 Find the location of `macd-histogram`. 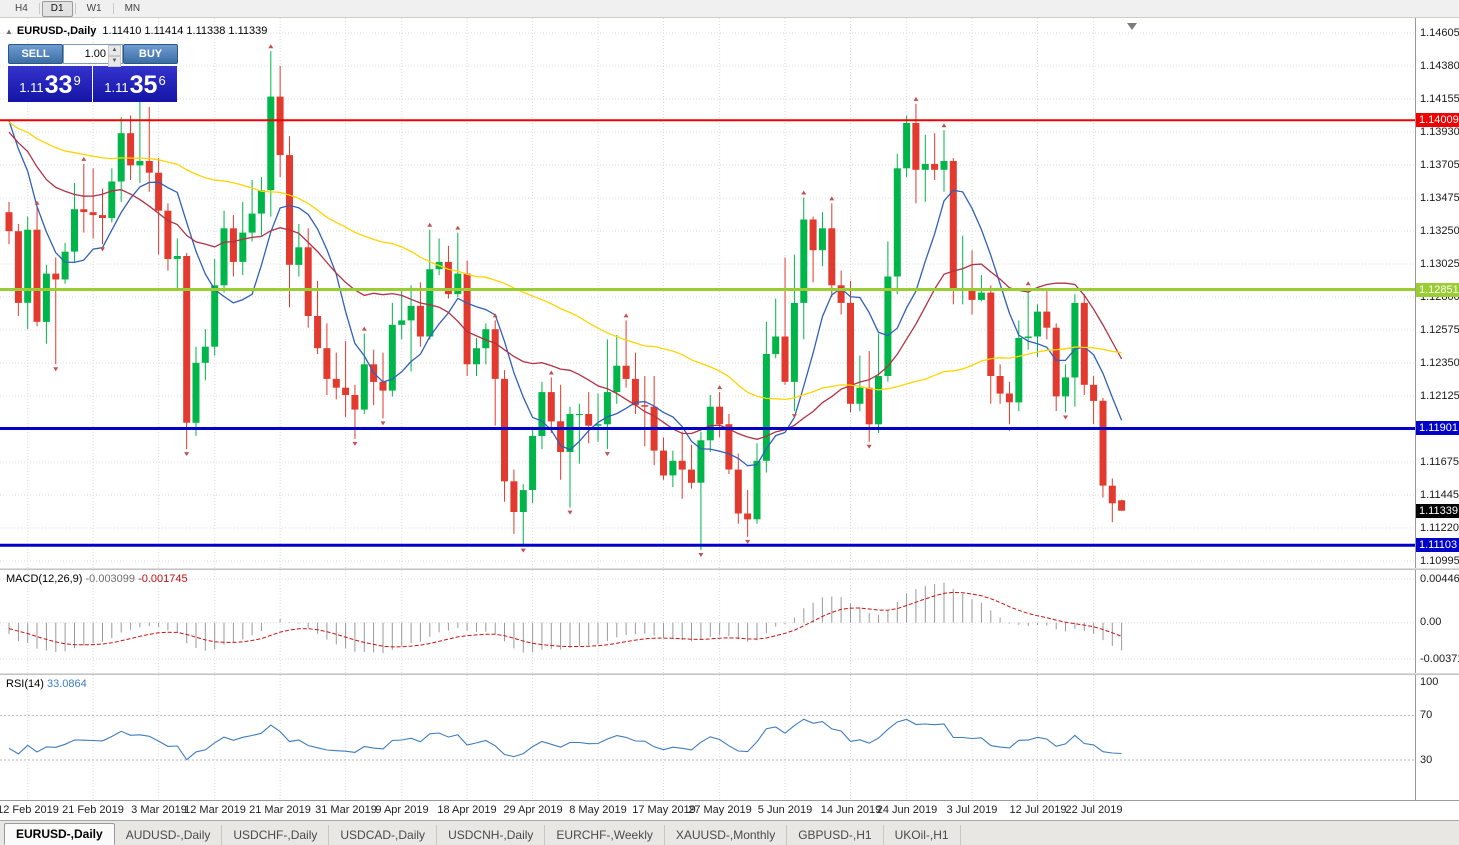

macd-histogram is located at coordinates (565, 618).